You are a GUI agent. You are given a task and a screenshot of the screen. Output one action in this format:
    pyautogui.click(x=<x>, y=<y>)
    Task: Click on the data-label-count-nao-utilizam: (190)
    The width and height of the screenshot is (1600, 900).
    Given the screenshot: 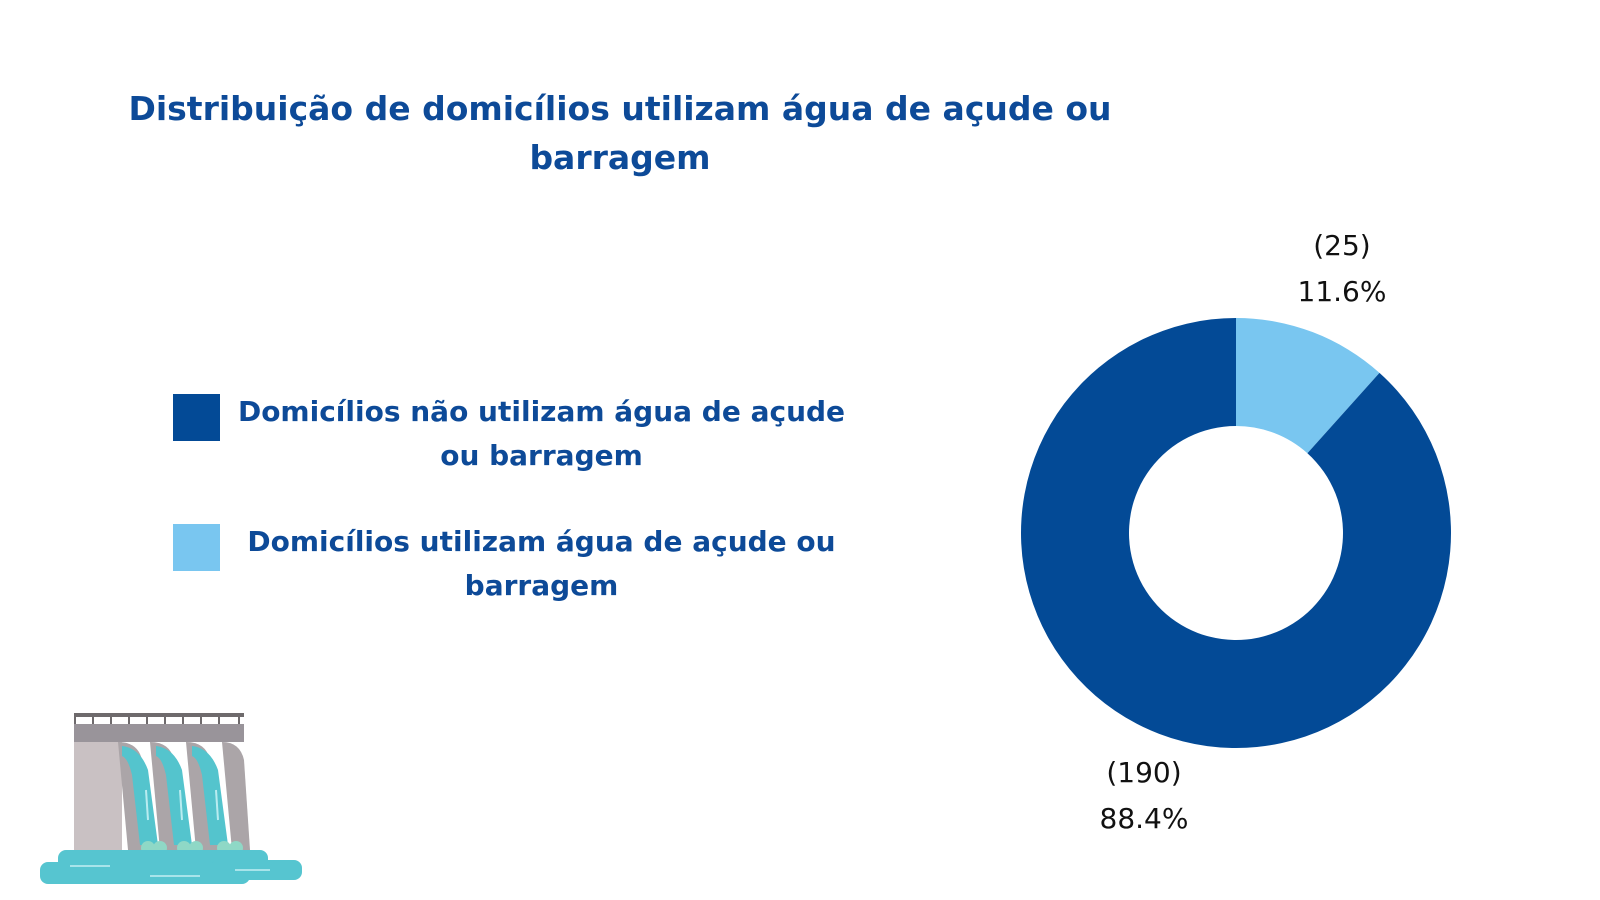 What is the action you would take?
    pyautogui.click(x=1143, y=772)
    